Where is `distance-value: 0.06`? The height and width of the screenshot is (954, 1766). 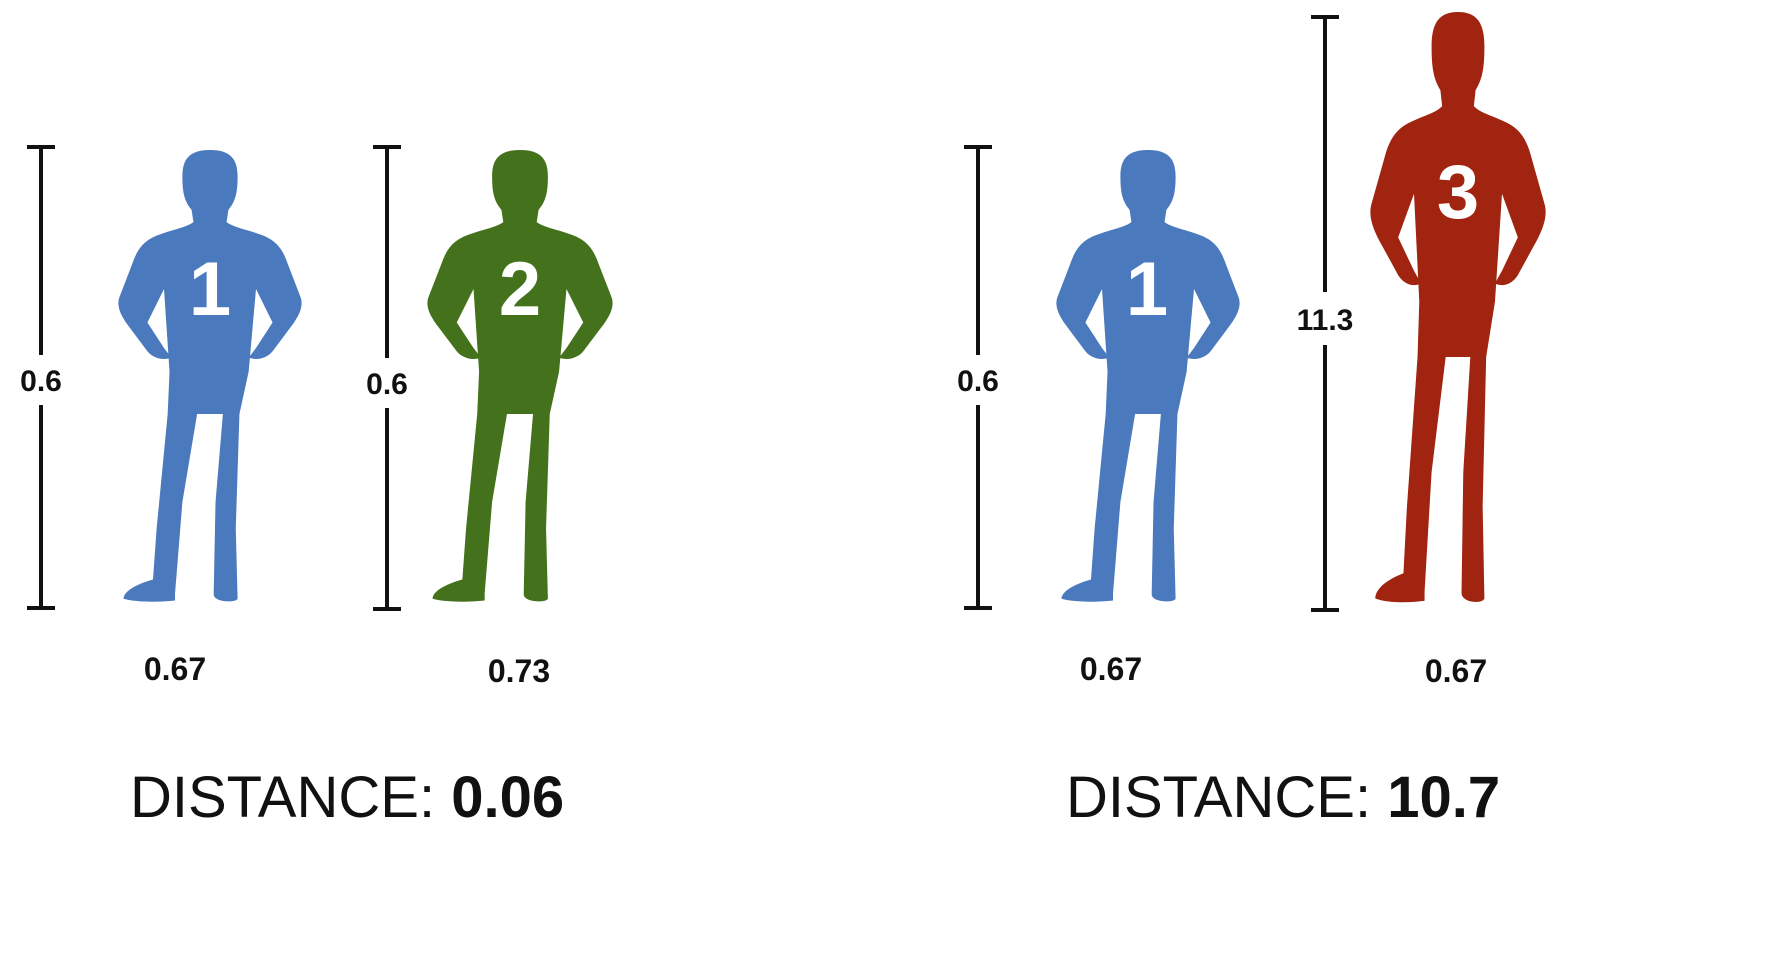 distance-value: 0.06 is located at coordinates (507, 797).